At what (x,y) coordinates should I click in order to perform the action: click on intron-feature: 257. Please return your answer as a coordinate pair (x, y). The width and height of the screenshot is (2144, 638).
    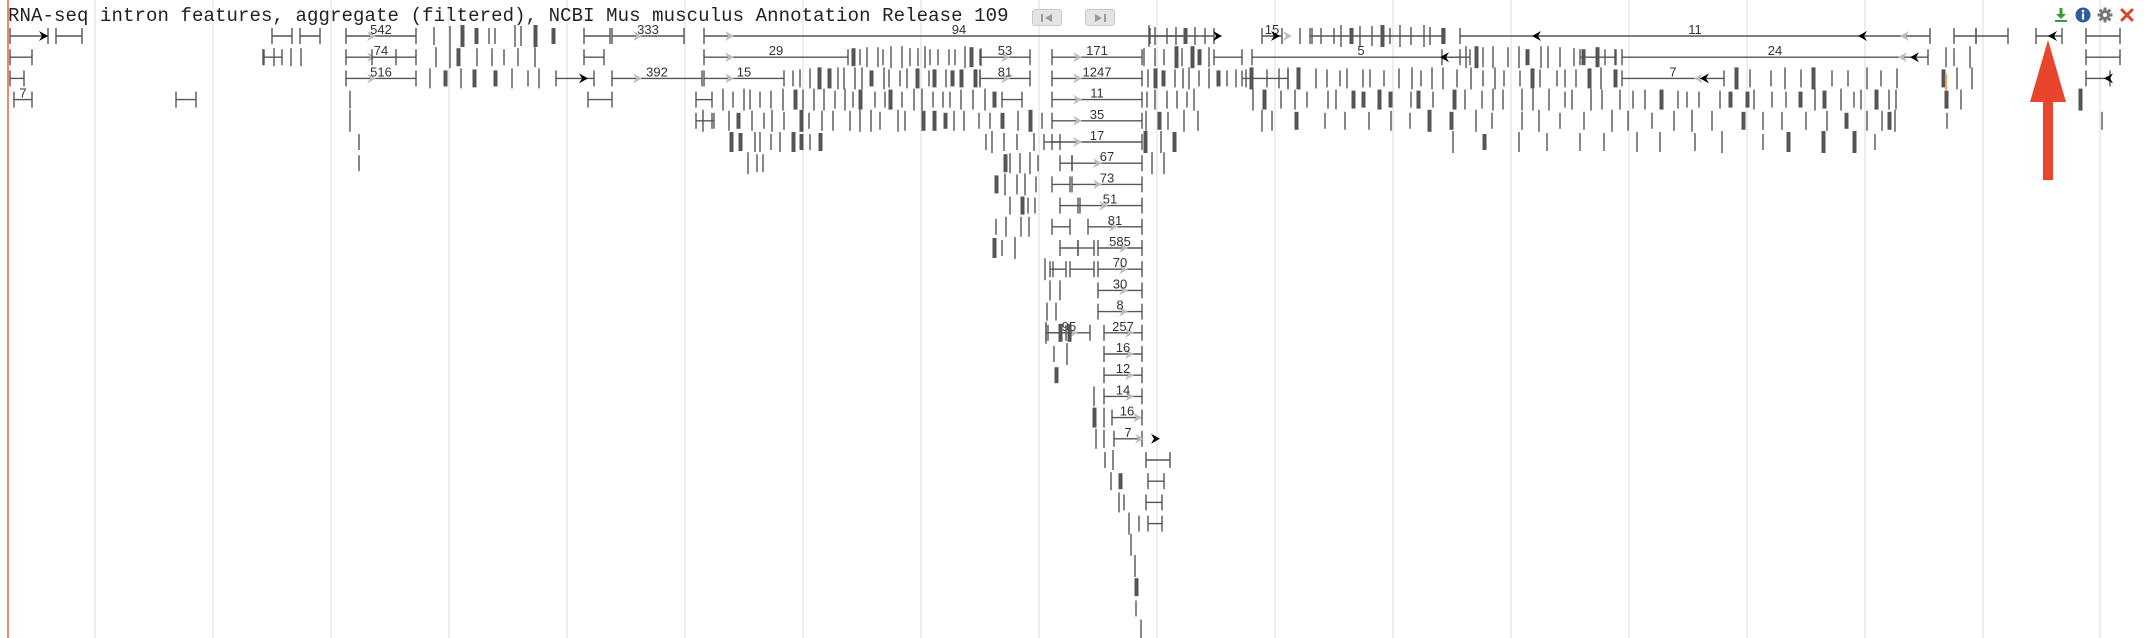
    Looking at the image, I should click on (1123, 330).